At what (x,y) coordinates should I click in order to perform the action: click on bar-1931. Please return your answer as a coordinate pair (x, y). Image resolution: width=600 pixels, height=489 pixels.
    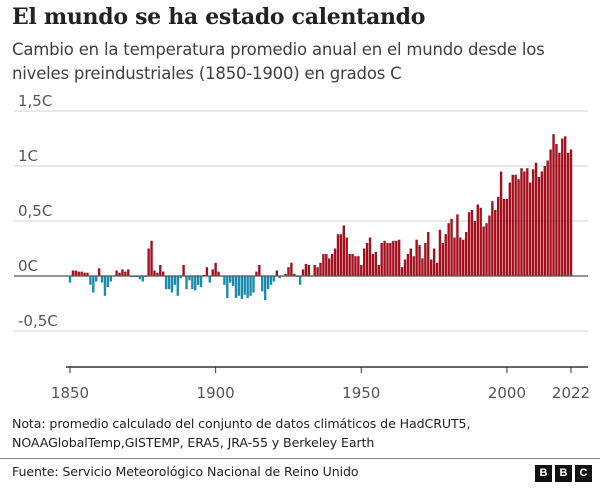
    Looking at the image, I should click on (306, 269).